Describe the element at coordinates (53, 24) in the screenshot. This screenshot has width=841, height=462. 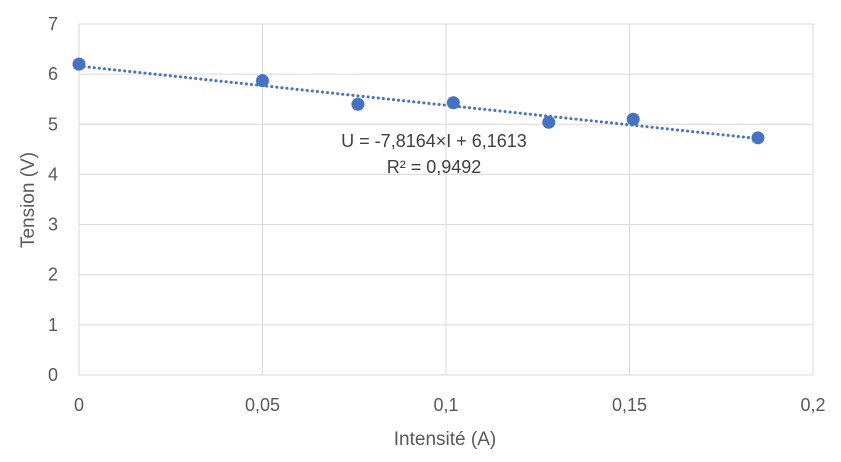
I see `y-tick-label: 7` at that location.